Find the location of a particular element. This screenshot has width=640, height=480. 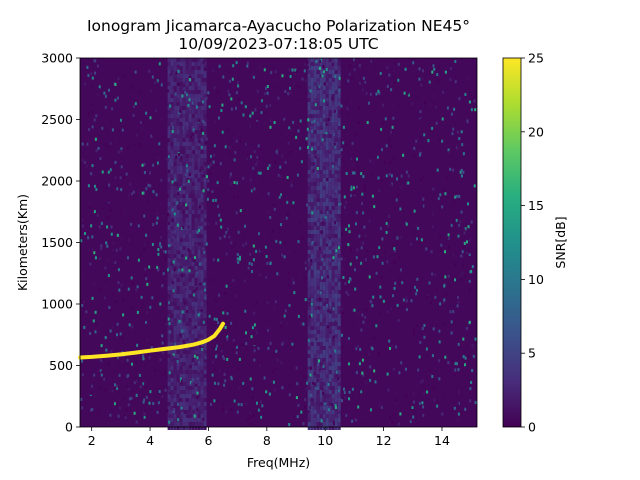

x-axis: 2 4 6 8 10 12 14 is located at coordinates (269, 437).